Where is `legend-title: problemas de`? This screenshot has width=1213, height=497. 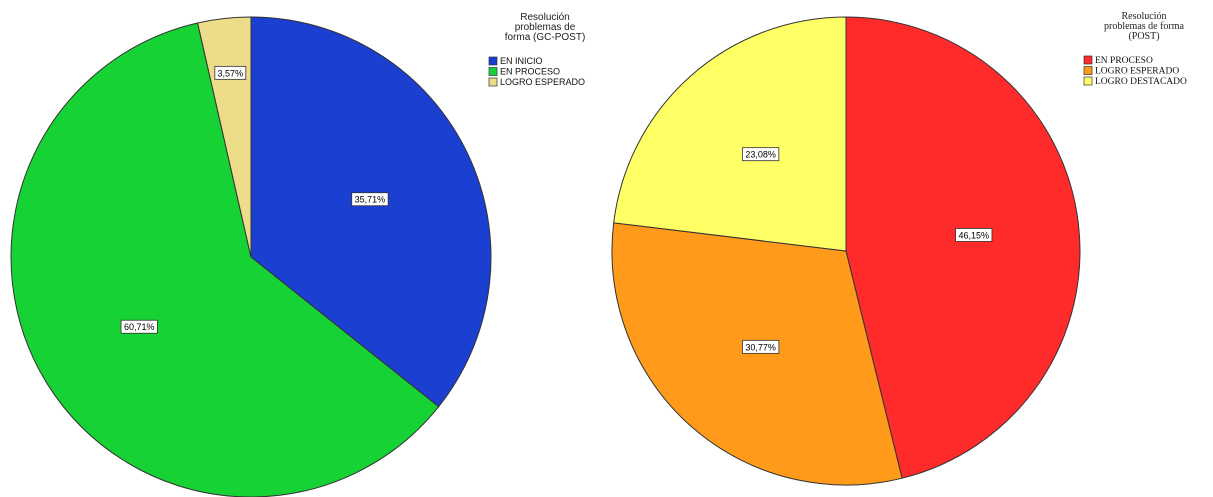 legend-title: problemas de is located at coordinates (545, 27).